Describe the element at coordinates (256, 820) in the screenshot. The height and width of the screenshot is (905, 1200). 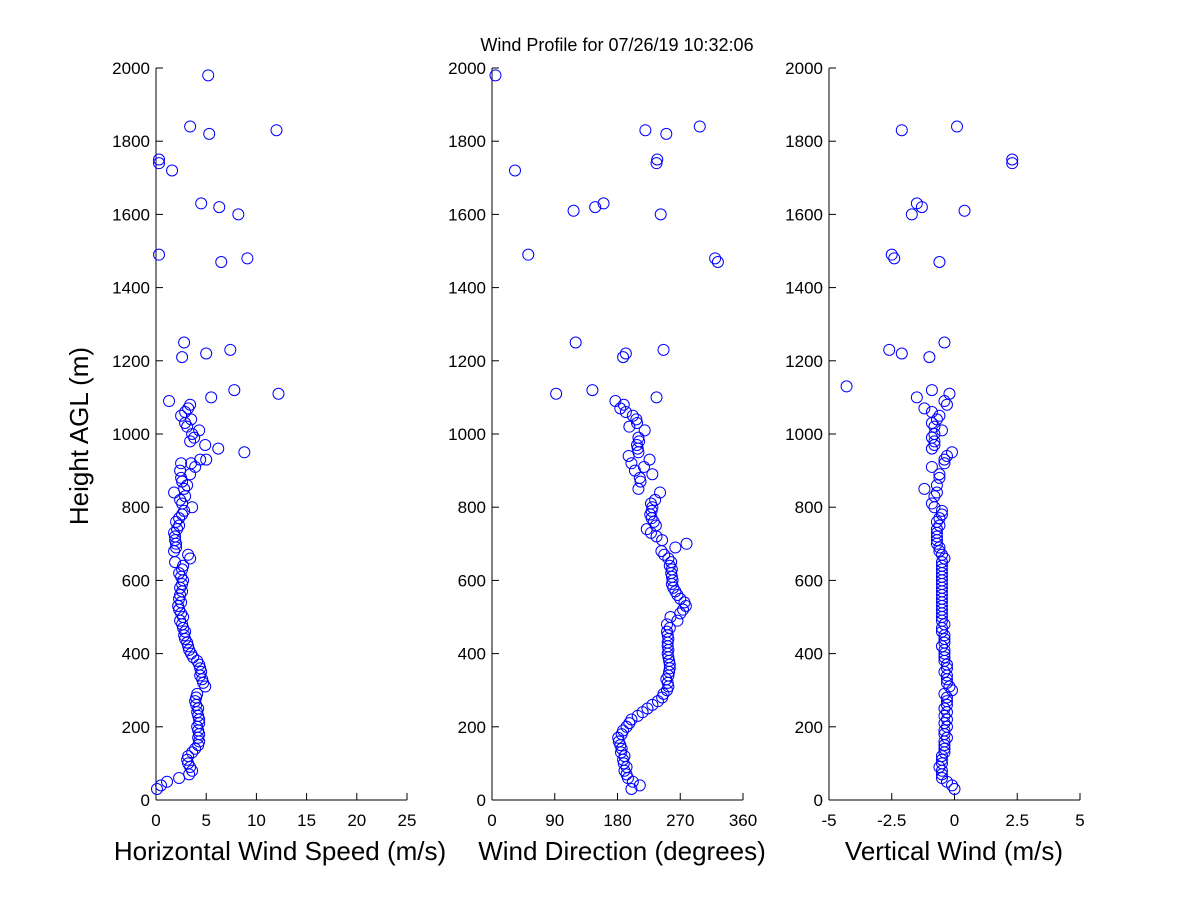
I see `x-tick-label: 10` at that location.